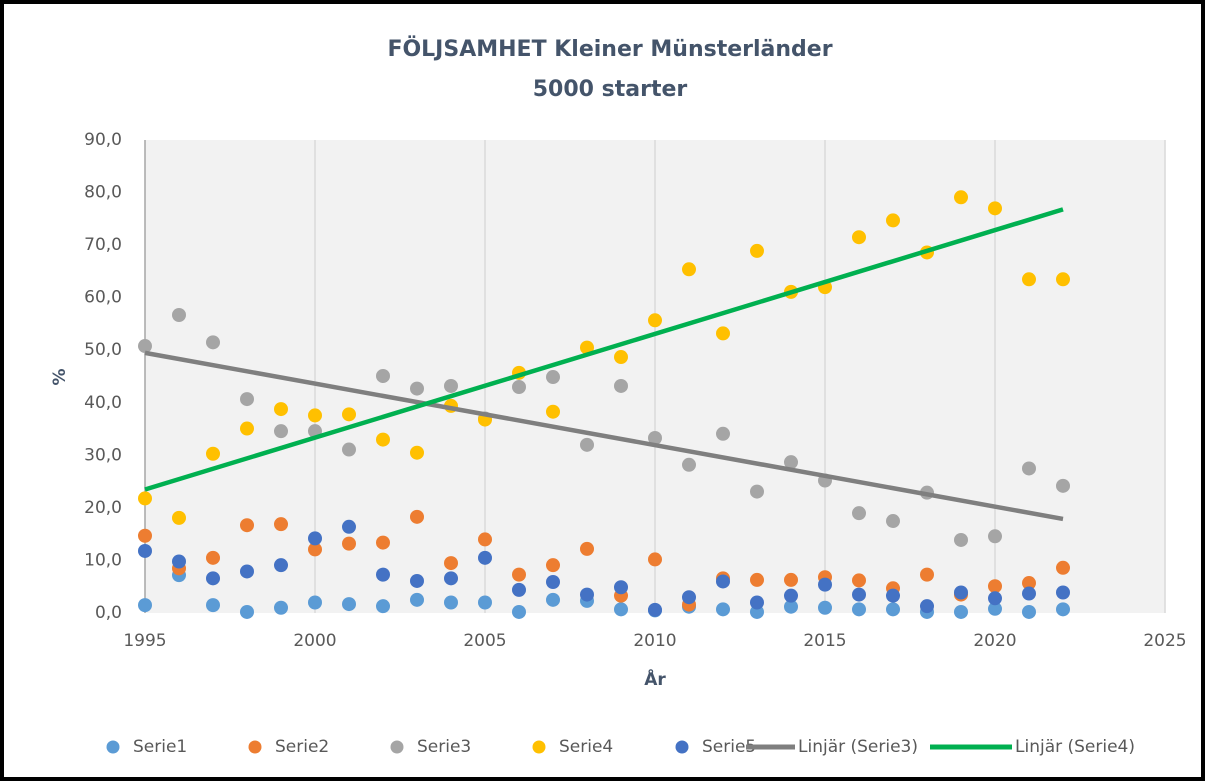  What do you see at coordinates (1075, 747) in the screenshot?
I see `legend-label: Linjär (Serie4)` at bounding box center [1075, 747].